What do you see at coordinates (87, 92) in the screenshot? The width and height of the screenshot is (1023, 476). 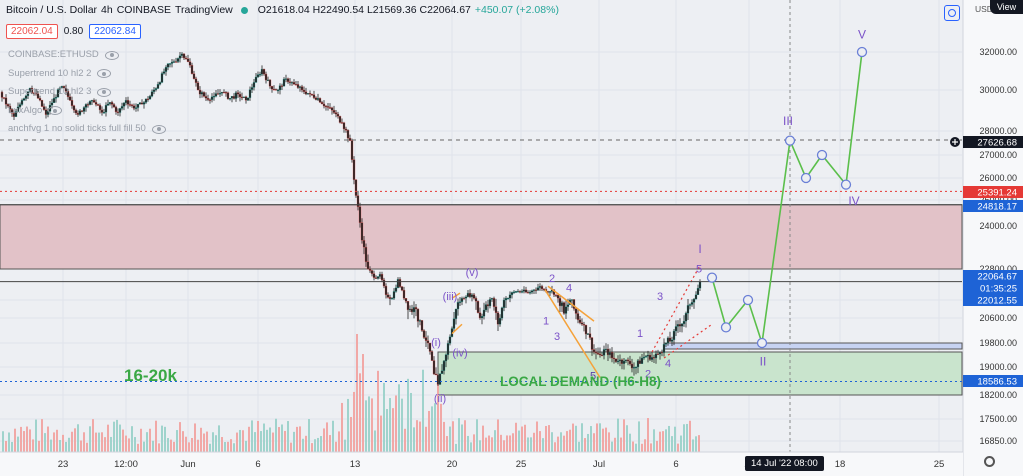 I see `indicator-row: Supertrend 10 hl2 3` at bounding box center [87, 92].